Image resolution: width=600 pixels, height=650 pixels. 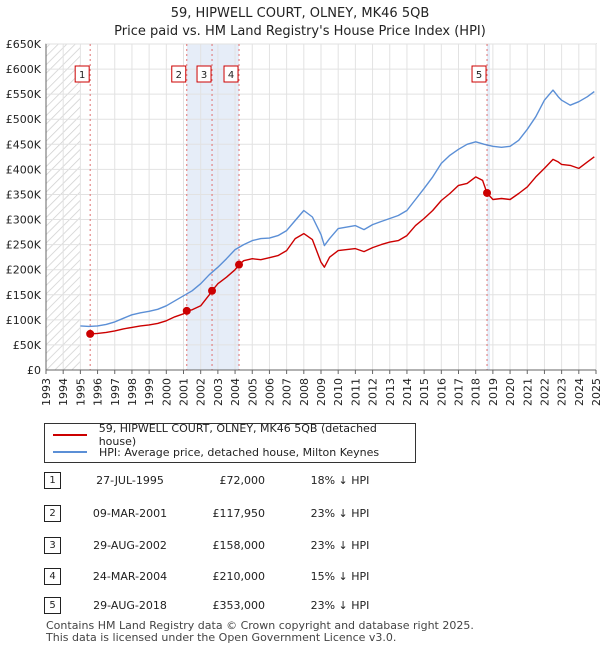 What do you see at coordinates (459, 392) in the screenshot?
I see `x-tick-label: 2017` at bounding box center [459, 392].